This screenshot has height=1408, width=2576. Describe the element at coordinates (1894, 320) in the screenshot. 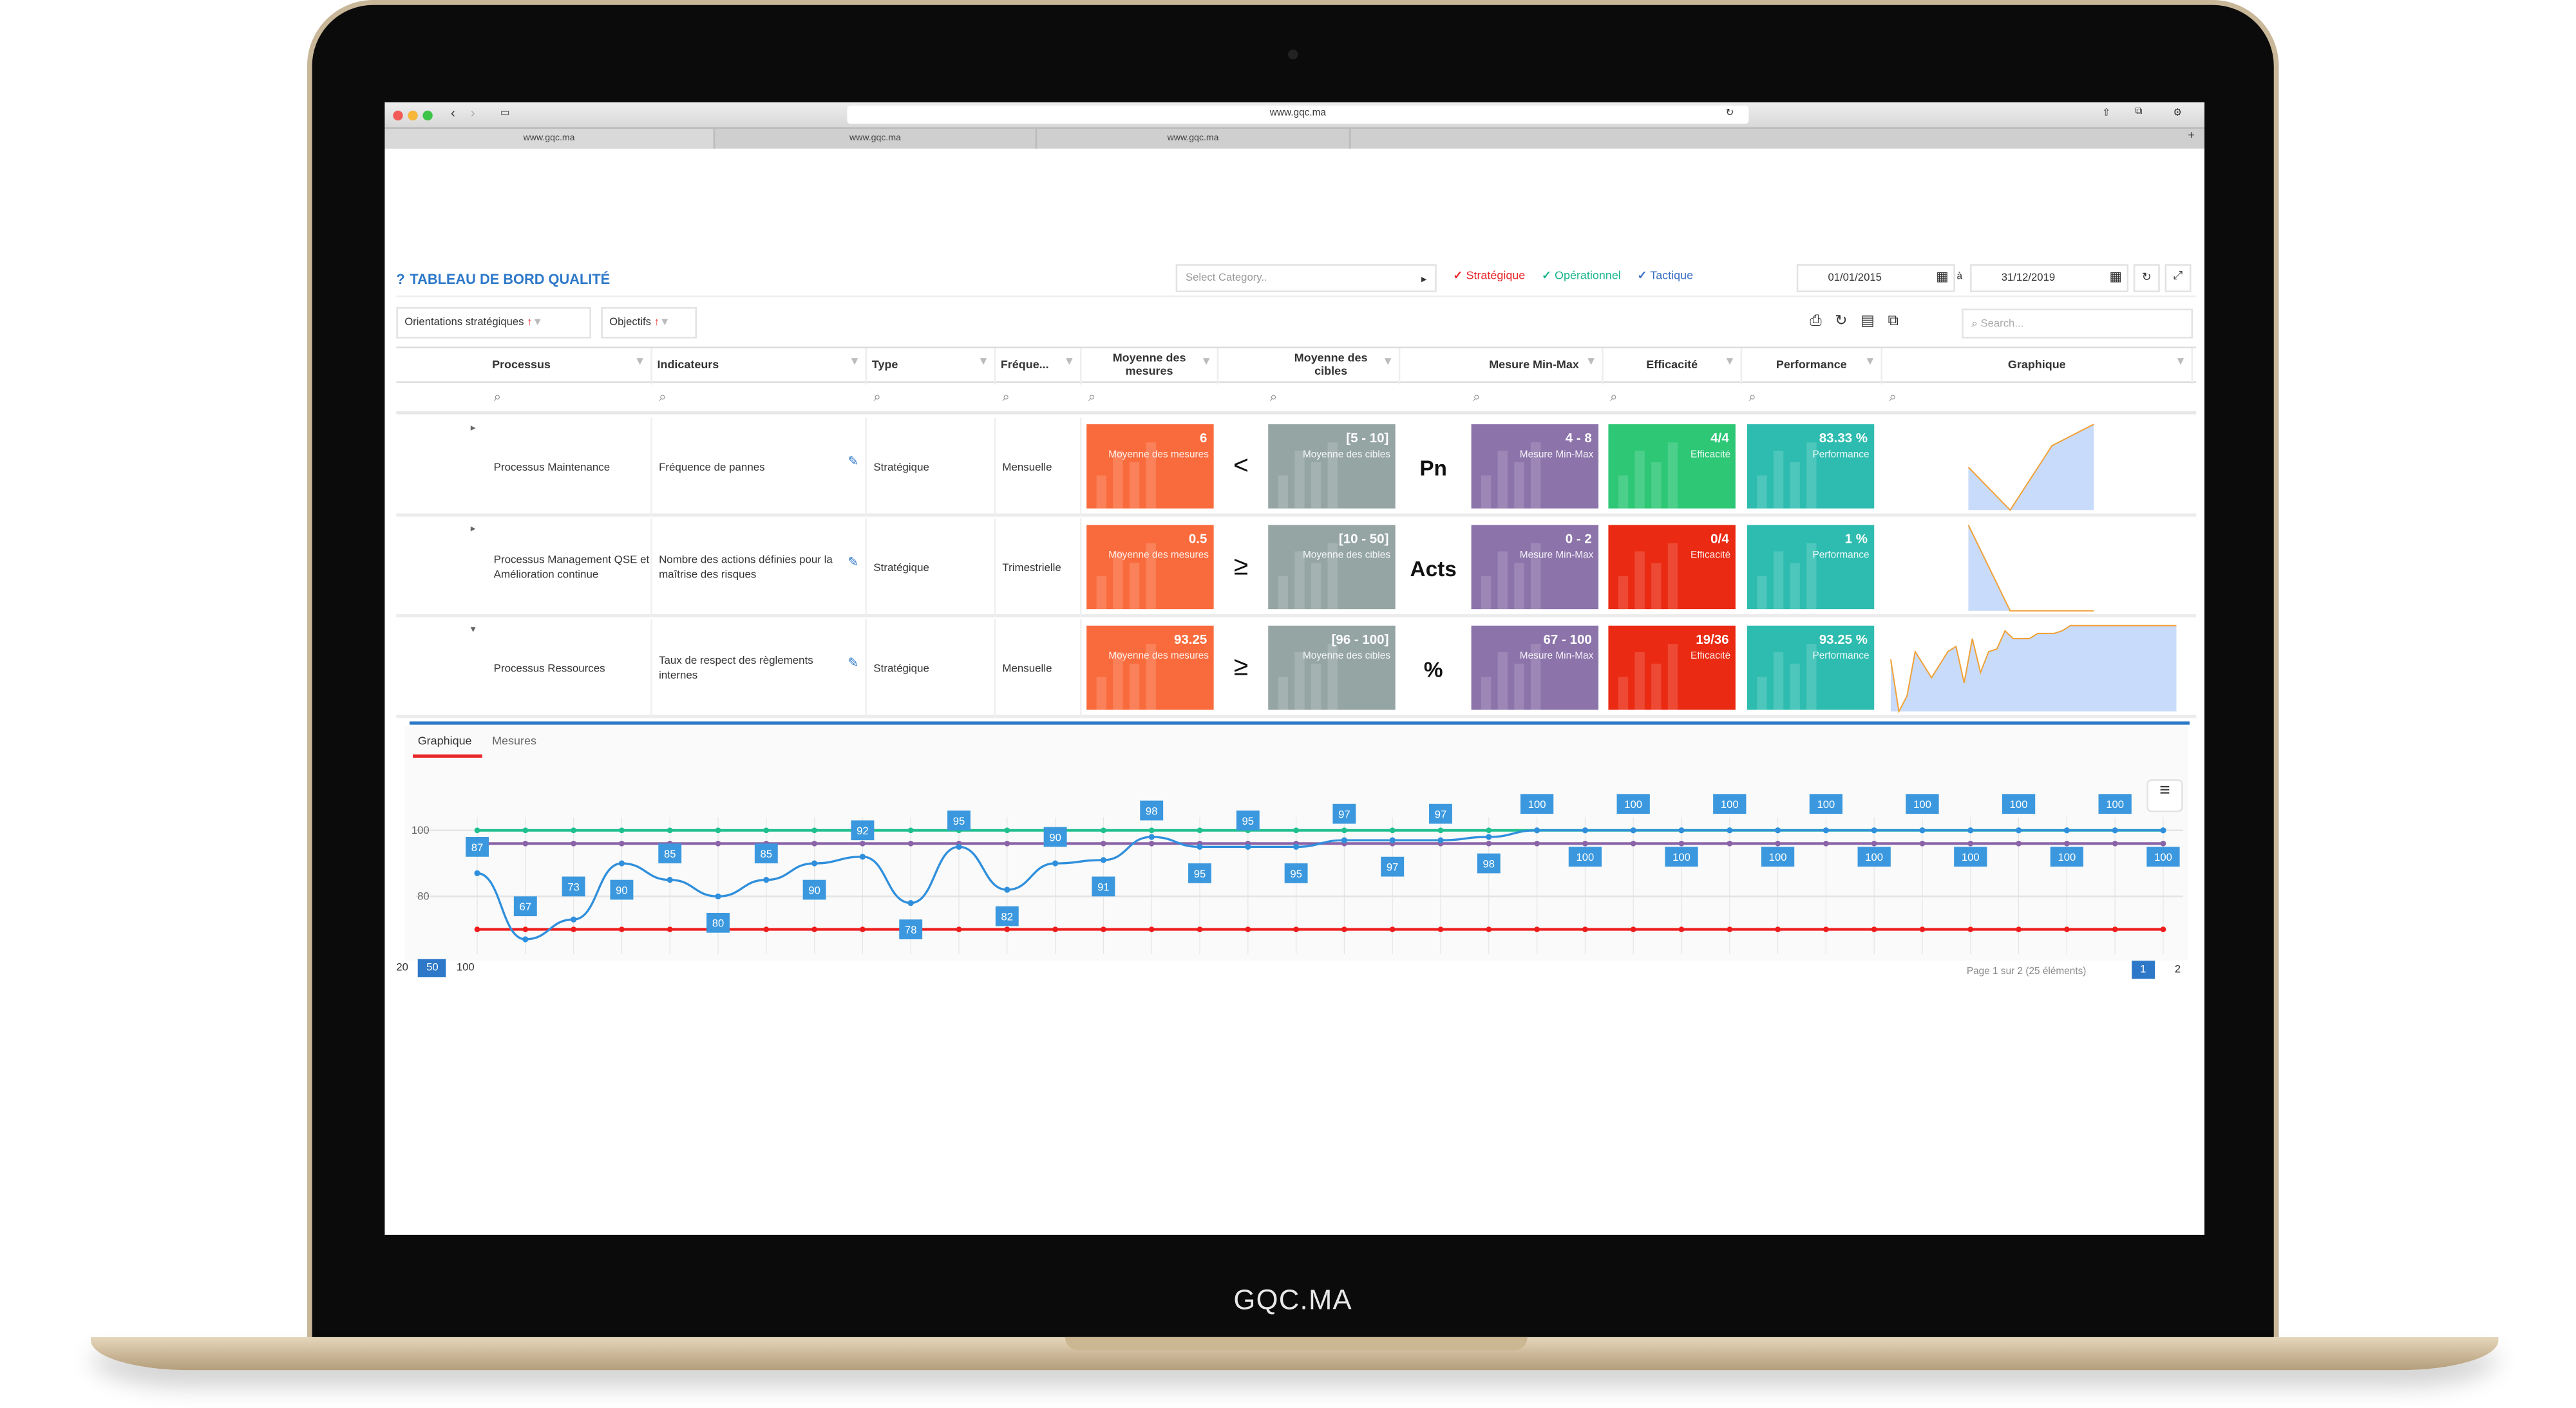

I see `columns-icon: ⧉` at that location.